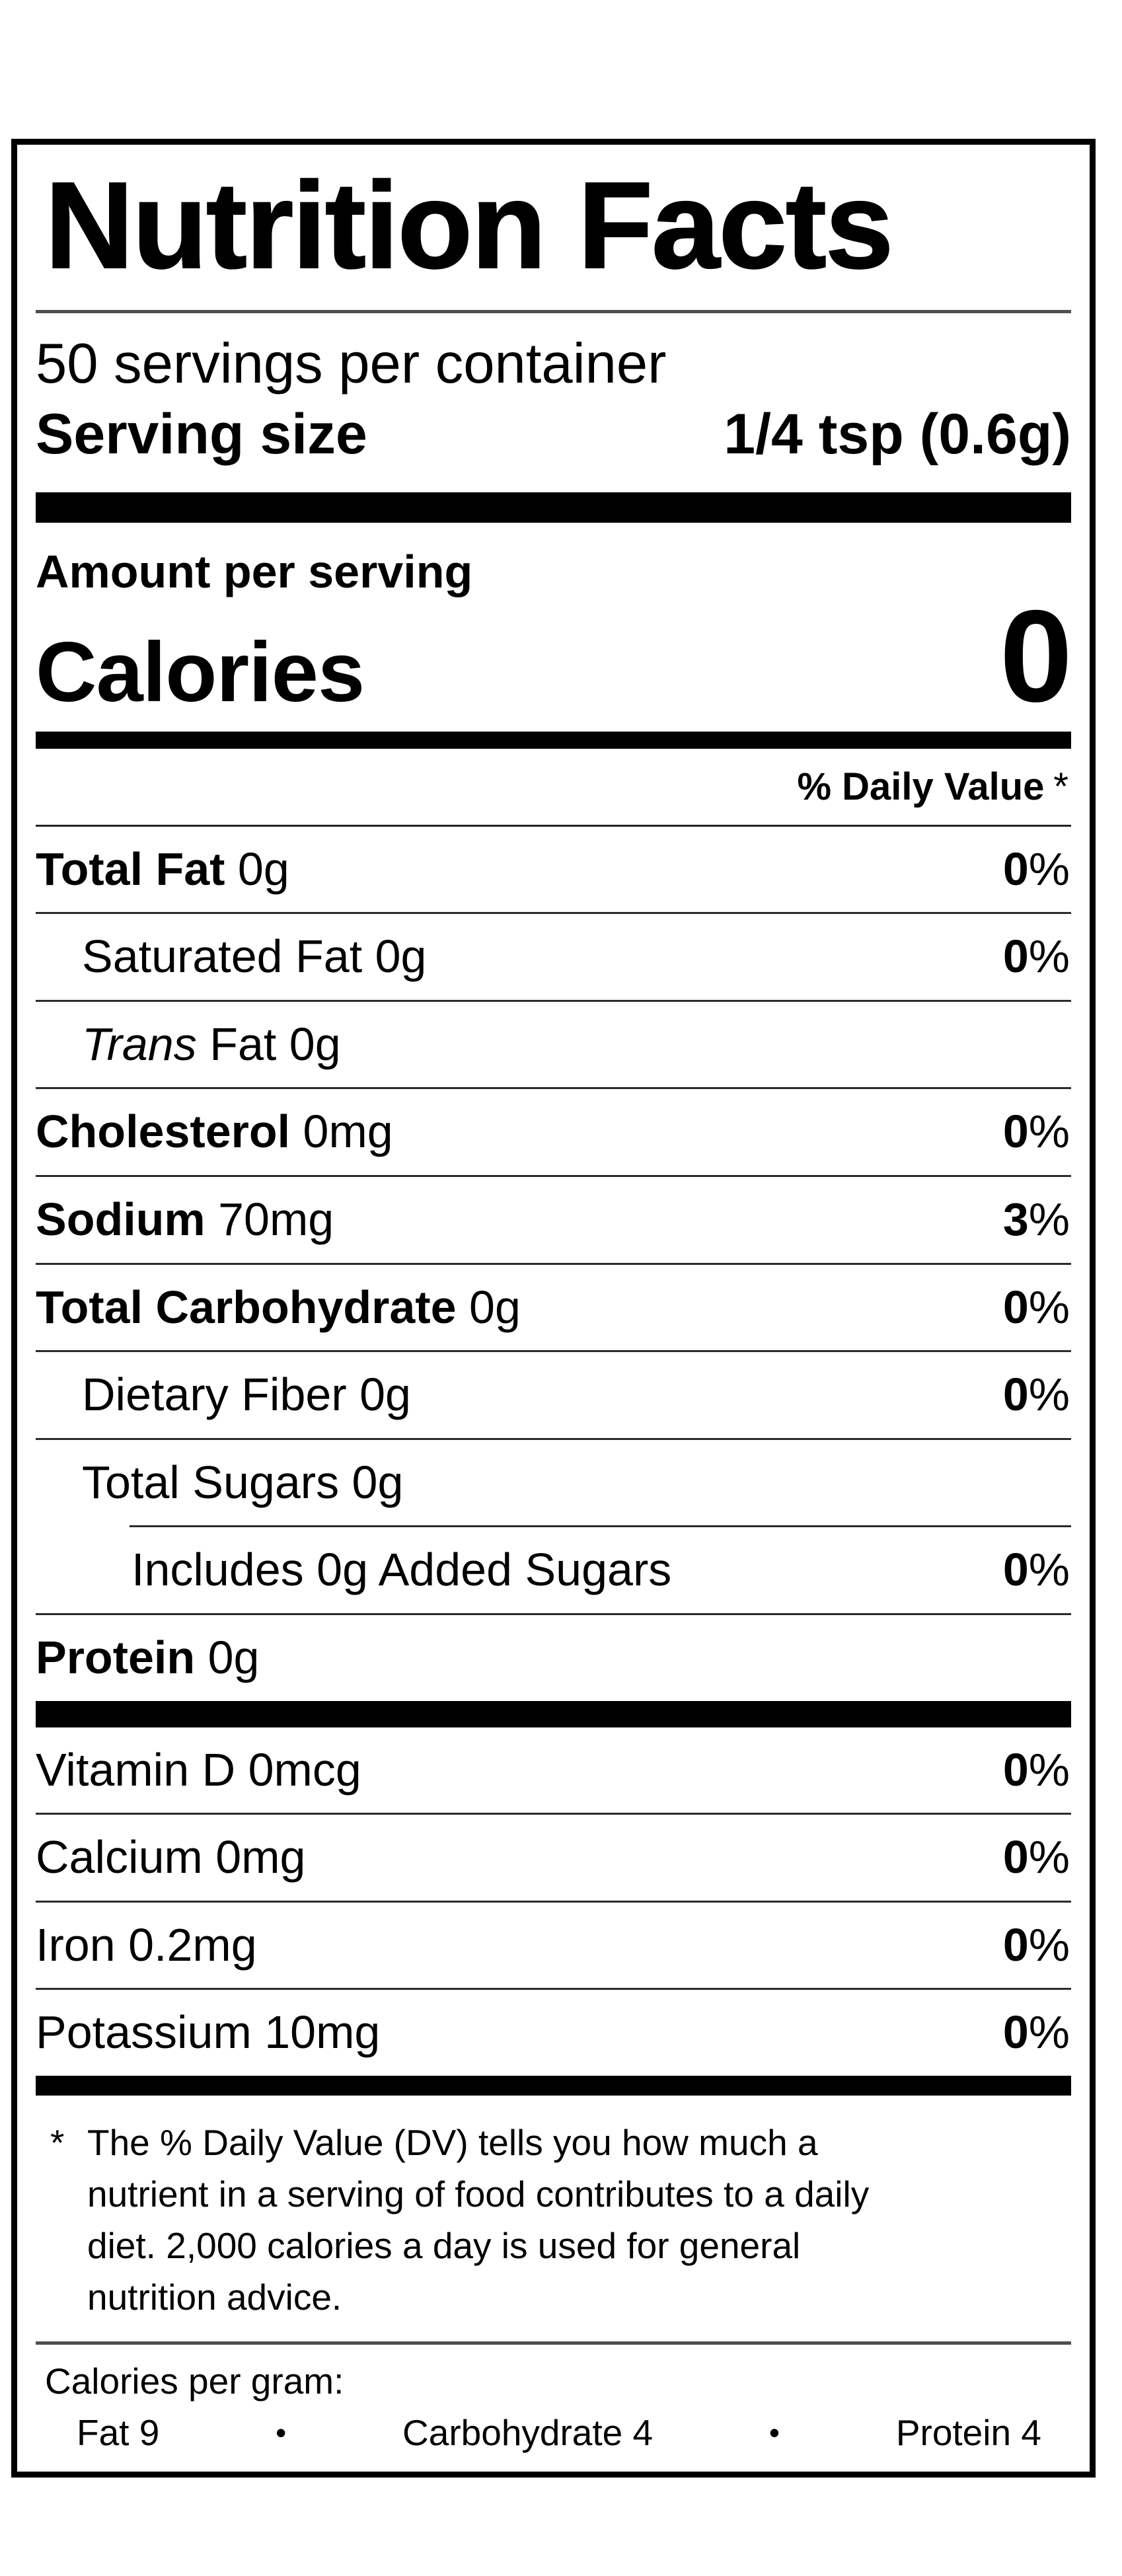 This screenshot has height=2576, width=1122. Describe the element at coordinates (968, 2433) in the screenshot. I see `calories-per-gram-item: Protein 4` at that location.